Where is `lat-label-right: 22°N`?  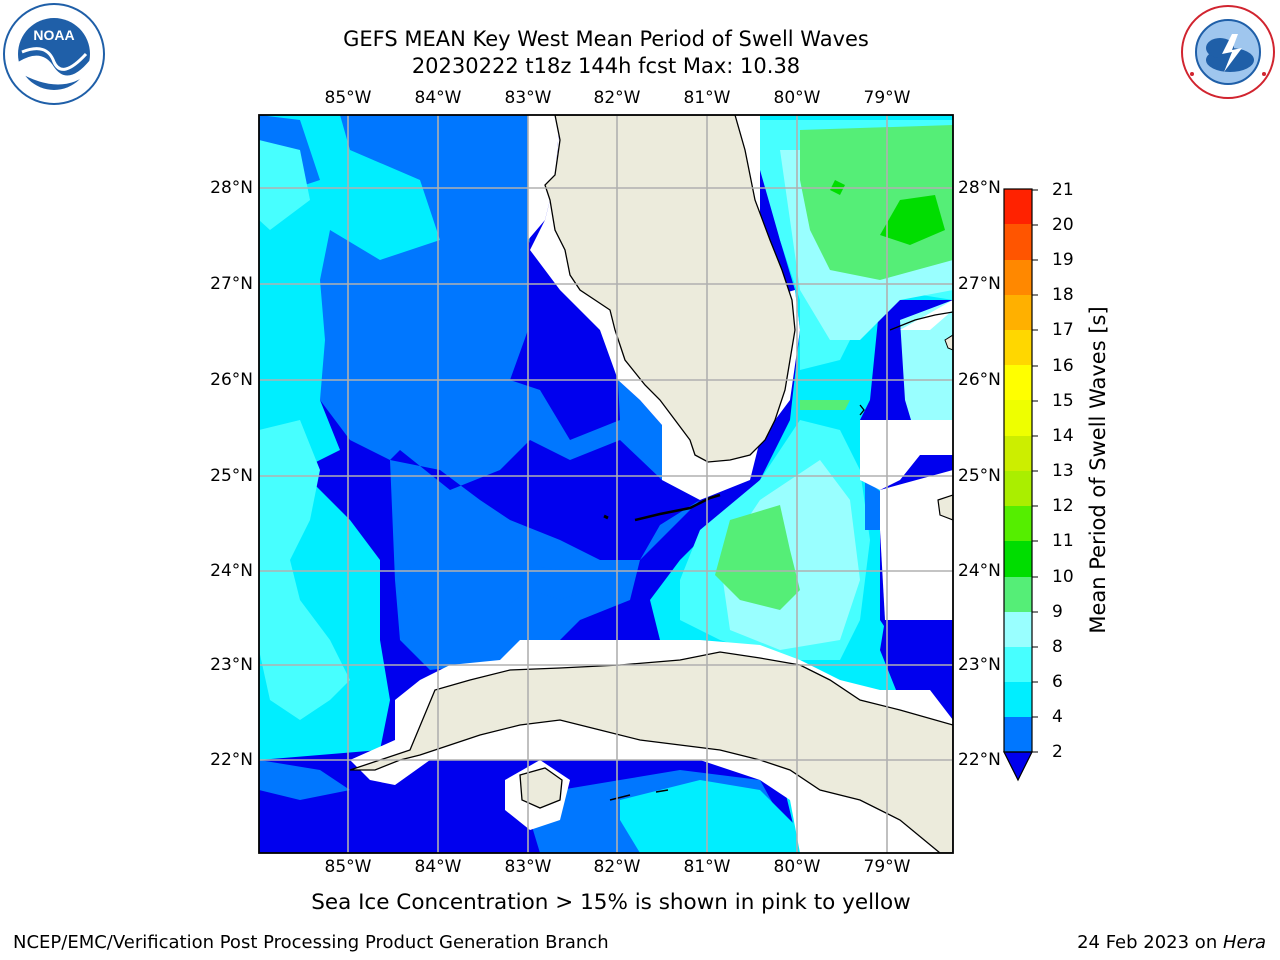 lat-label-right: 22°N is located at coordinates (979, 760).